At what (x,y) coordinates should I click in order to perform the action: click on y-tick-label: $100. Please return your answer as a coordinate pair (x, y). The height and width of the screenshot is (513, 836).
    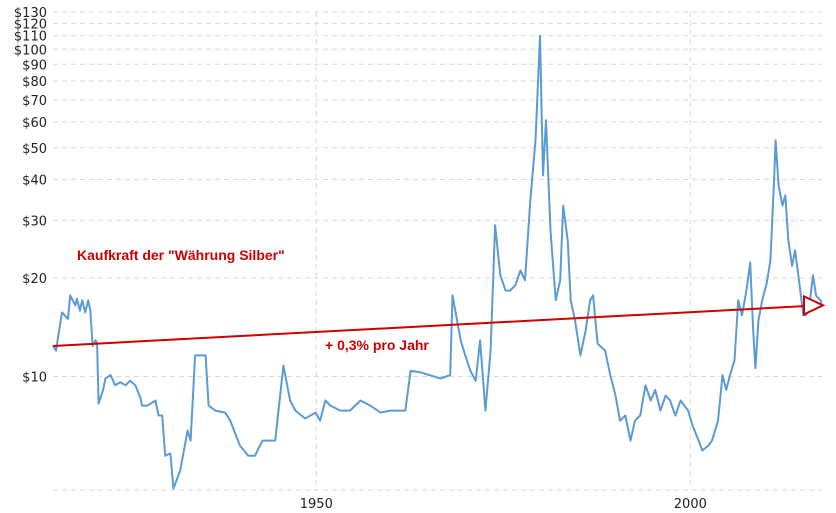
    Looking at the image, I should click on (30, 50).